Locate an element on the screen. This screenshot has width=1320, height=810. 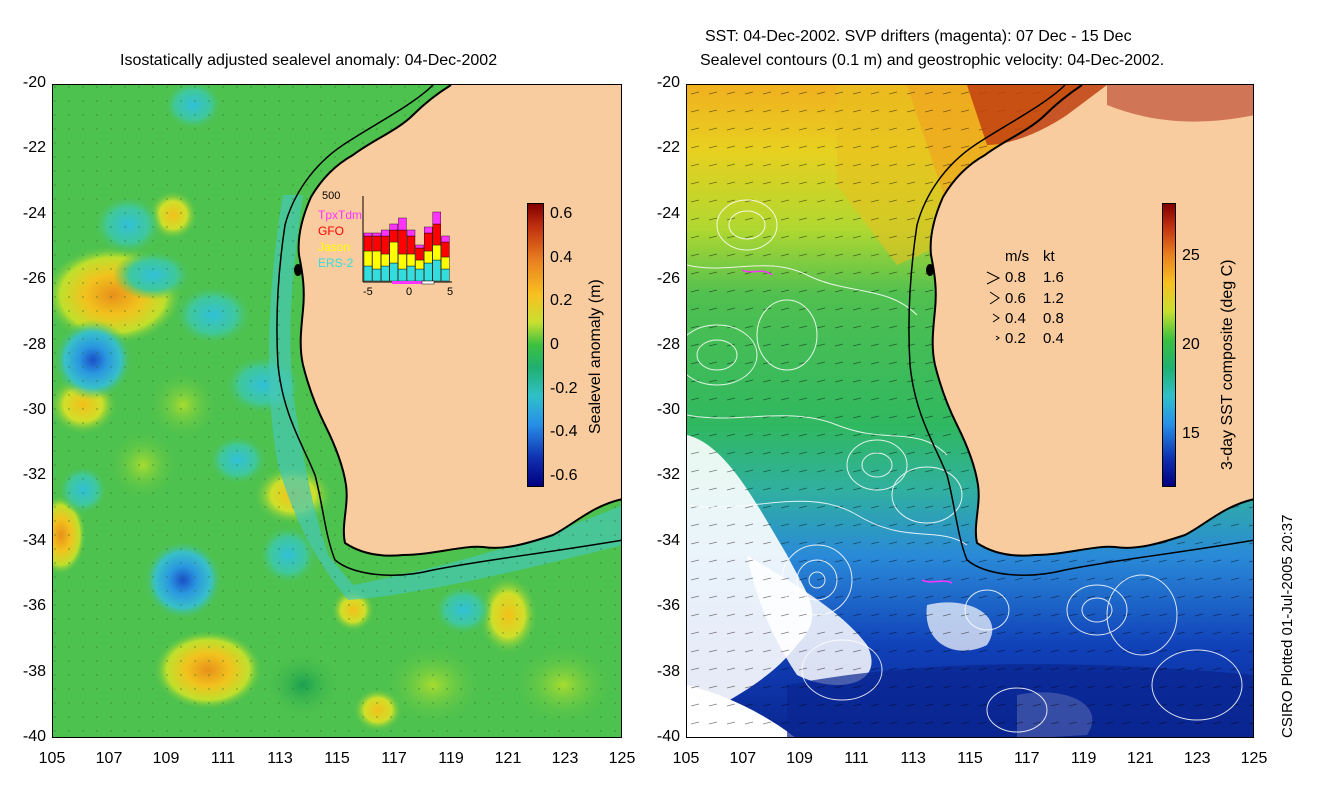
left-y-tick: -38 is located at coordinates (34, 671).